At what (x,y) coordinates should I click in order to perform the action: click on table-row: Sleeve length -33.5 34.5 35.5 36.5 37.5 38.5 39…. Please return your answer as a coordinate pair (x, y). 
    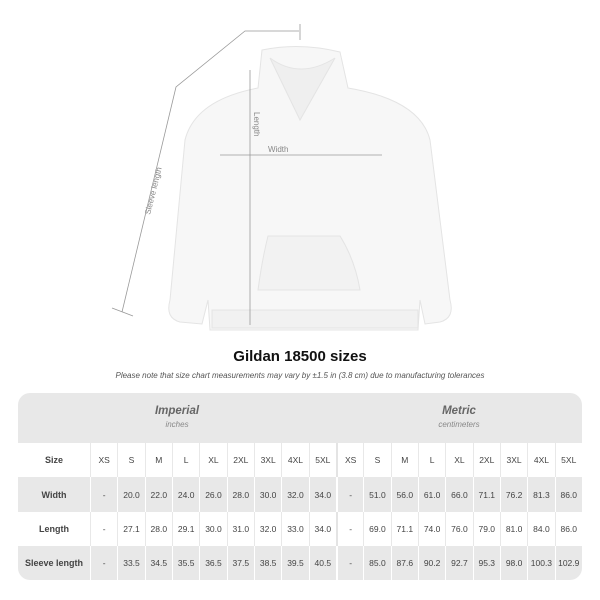
    Looking at the image, I should click on (300, 563).